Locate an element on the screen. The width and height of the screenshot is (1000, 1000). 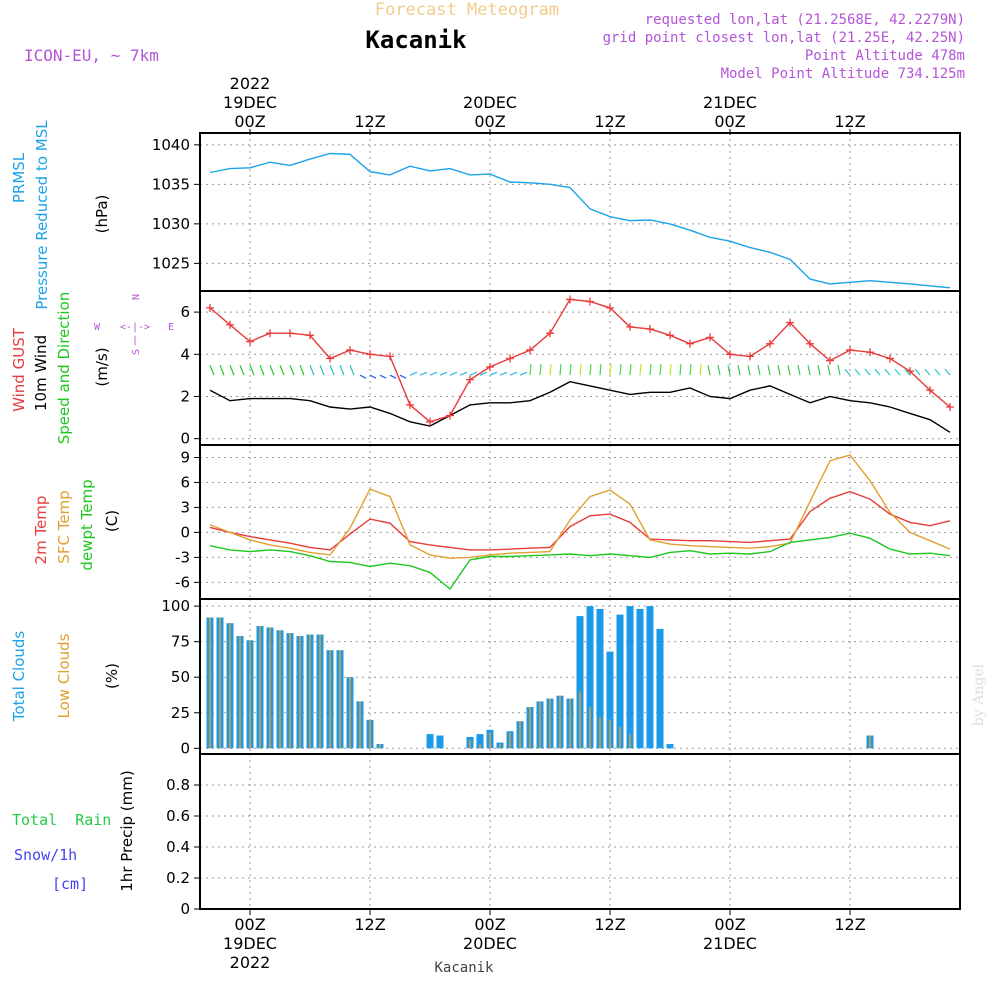
y-tick-label: 2 is located at coordinates (185, 396).